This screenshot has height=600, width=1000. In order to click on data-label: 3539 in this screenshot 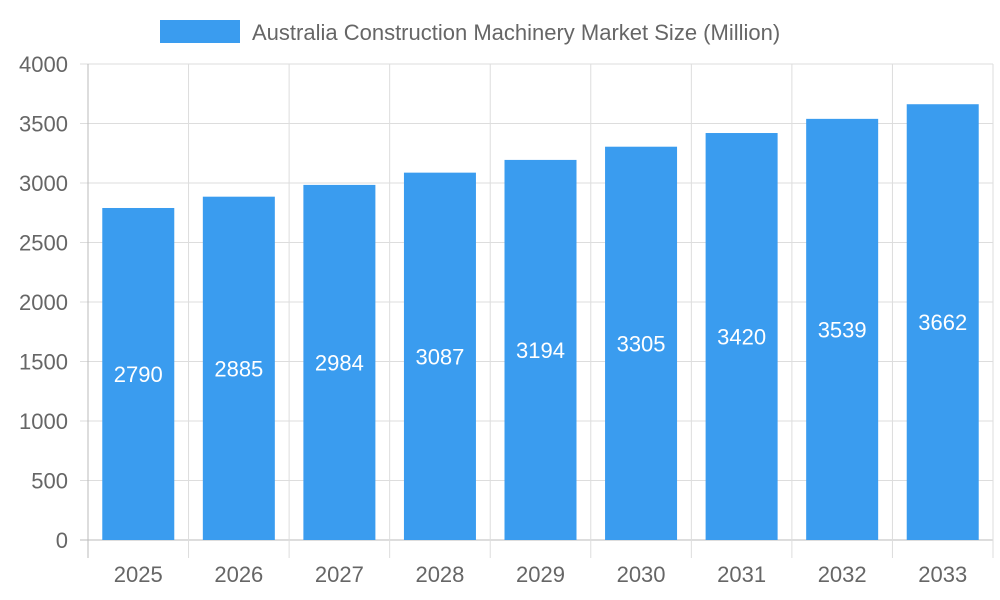, I will do `click(842, 329)`.